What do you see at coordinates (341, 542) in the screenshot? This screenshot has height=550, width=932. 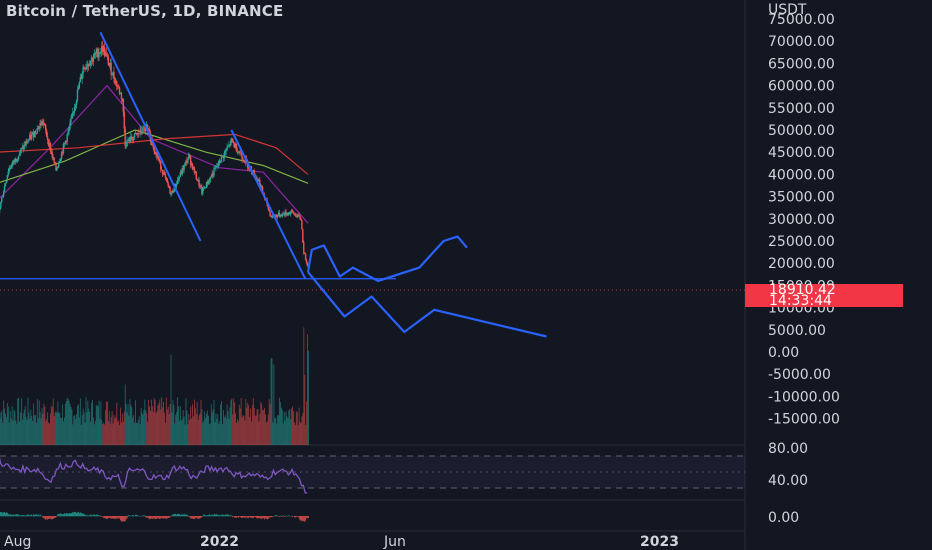 I see `time-axis: Aug 2022 Jun 2023` at bounding box center [341, 542].